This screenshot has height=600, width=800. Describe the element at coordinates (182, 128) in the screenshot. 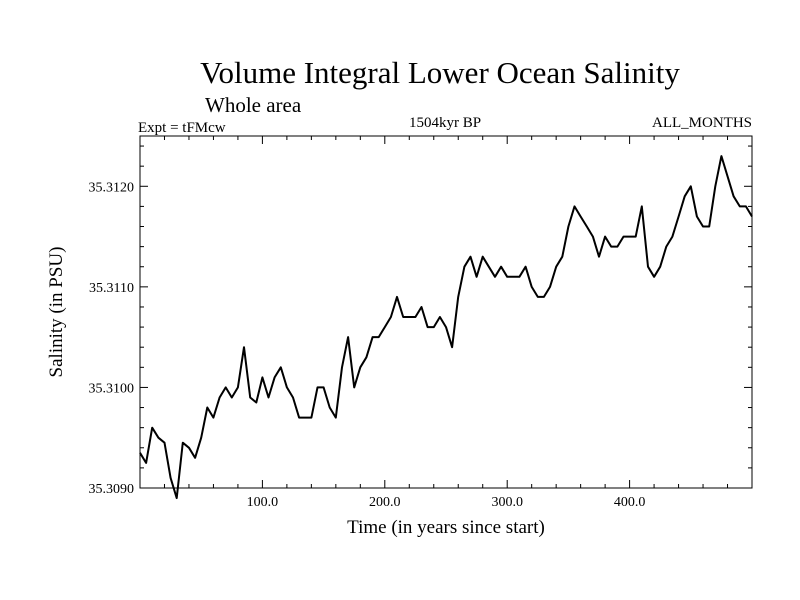

I see `header-left: Expt = tFMcw` at that location.